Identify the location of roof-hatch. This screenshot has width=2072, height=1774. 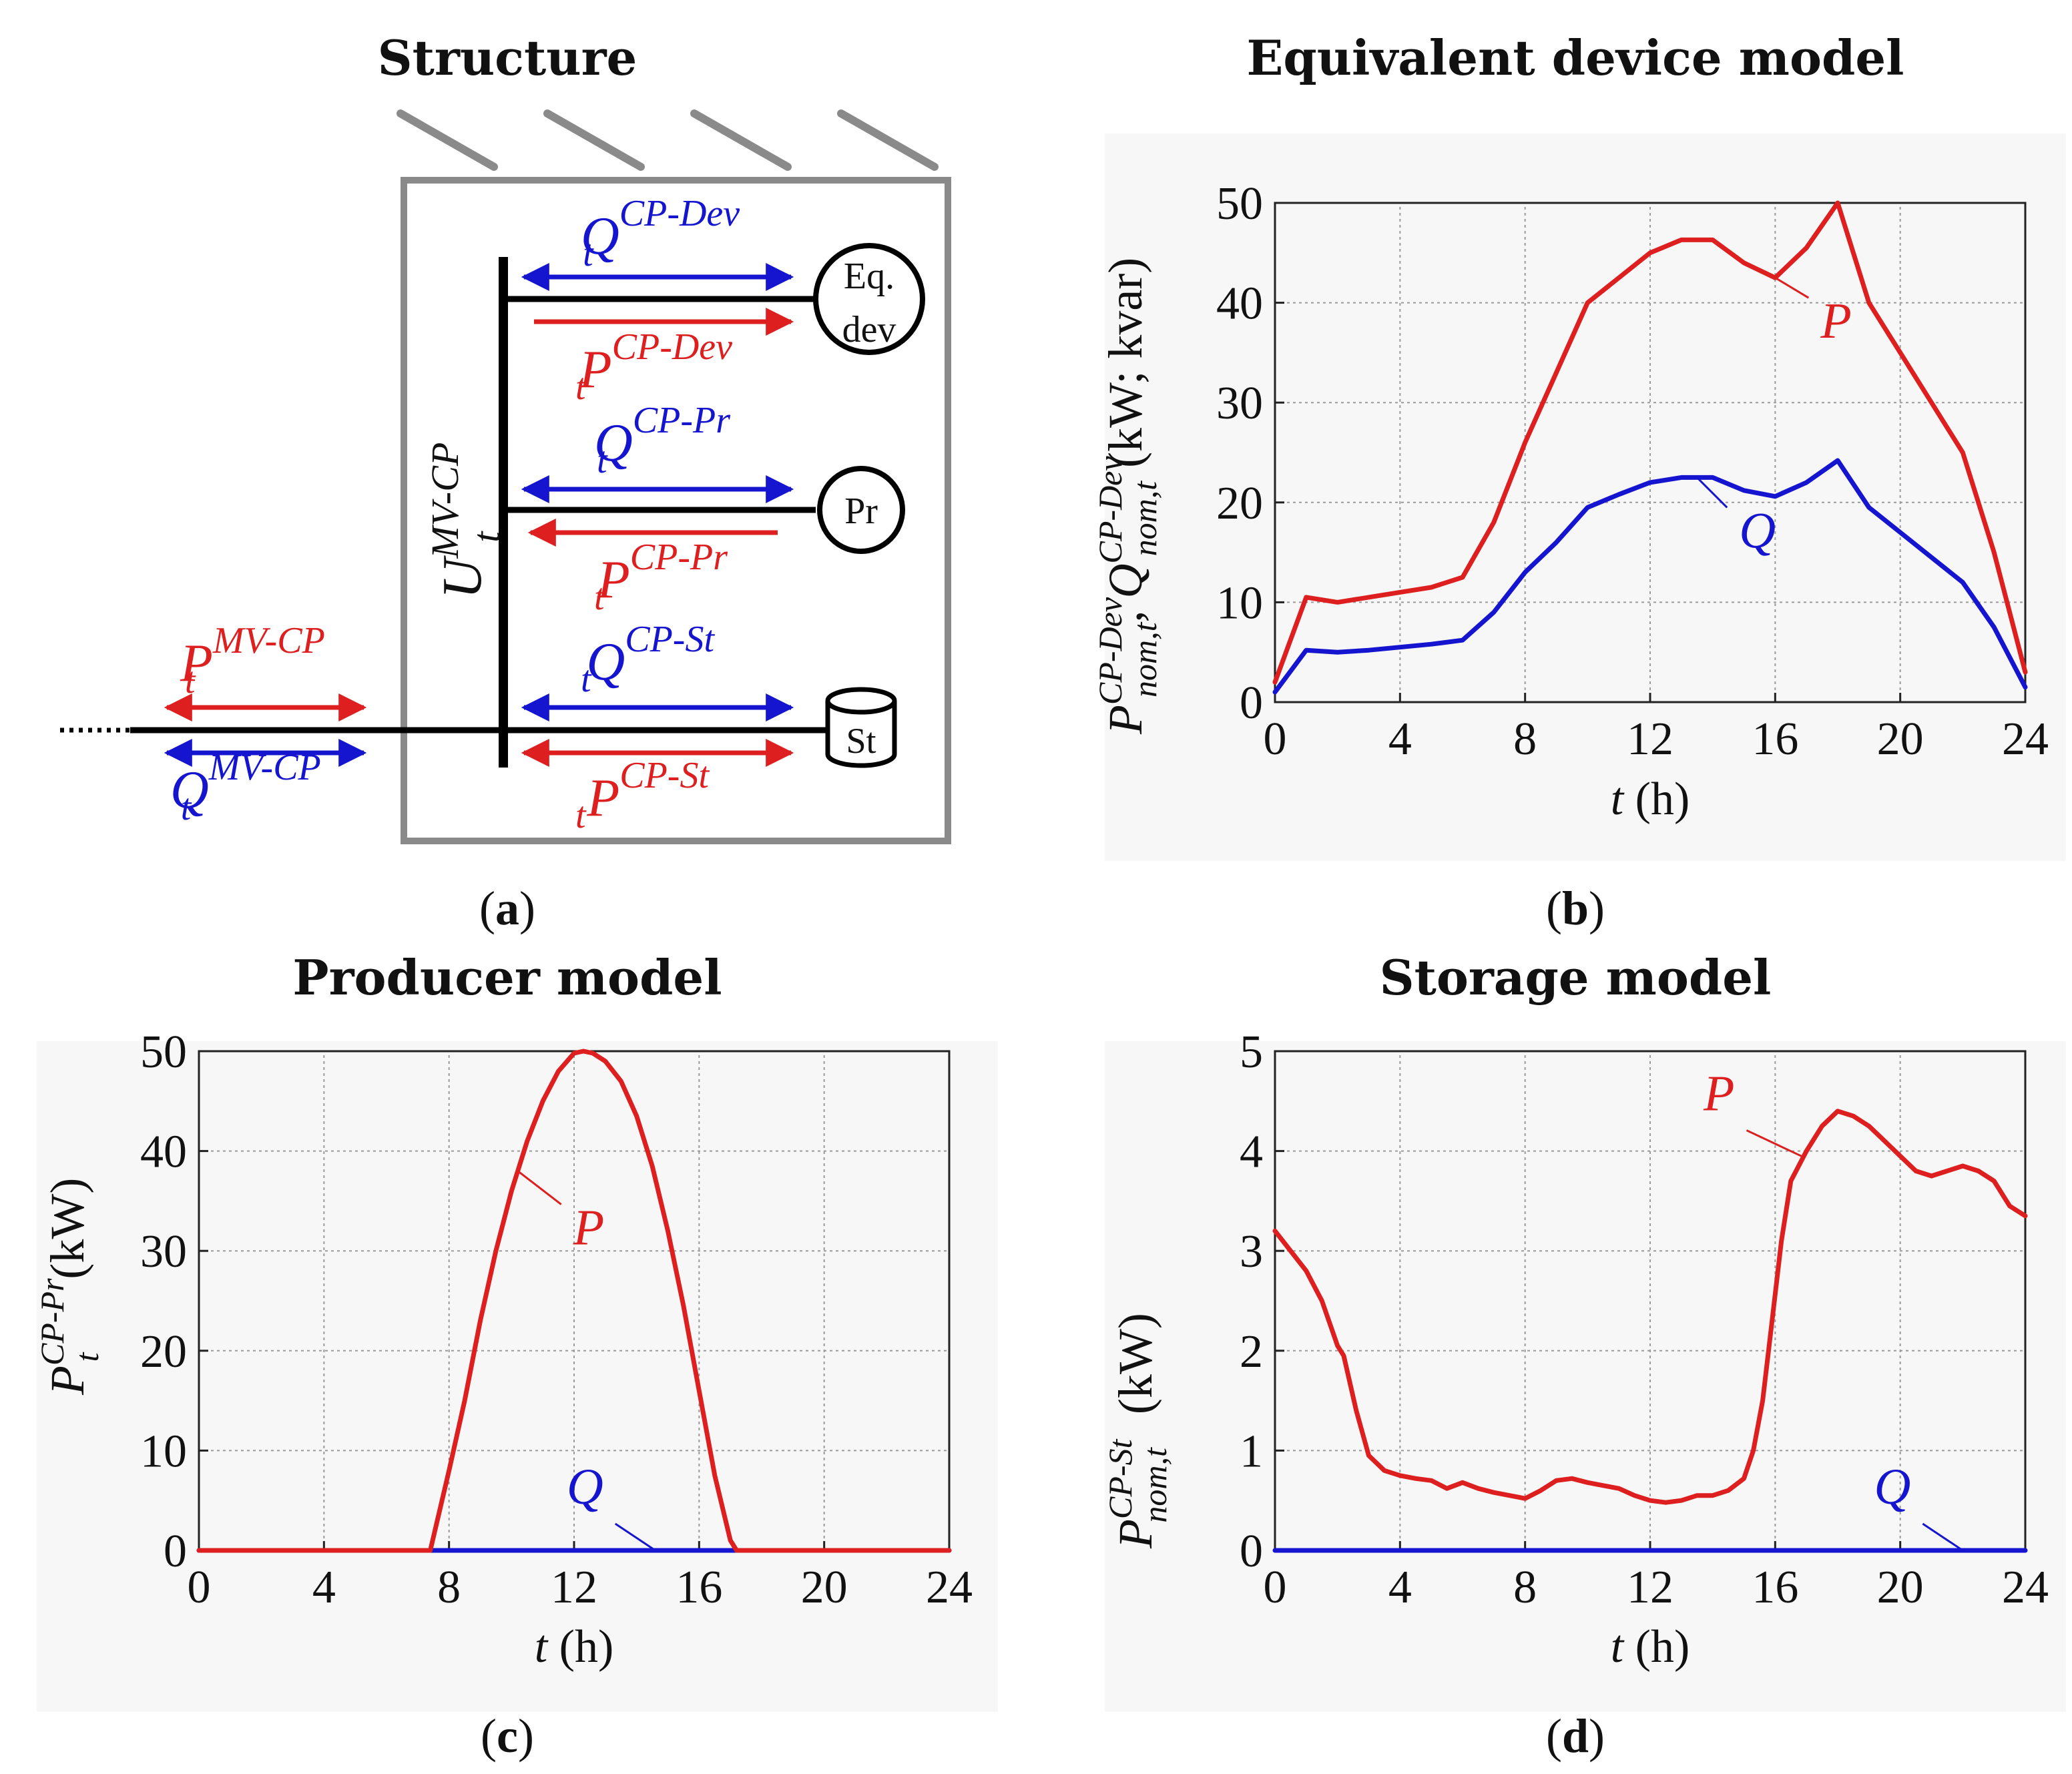
(668, 140).